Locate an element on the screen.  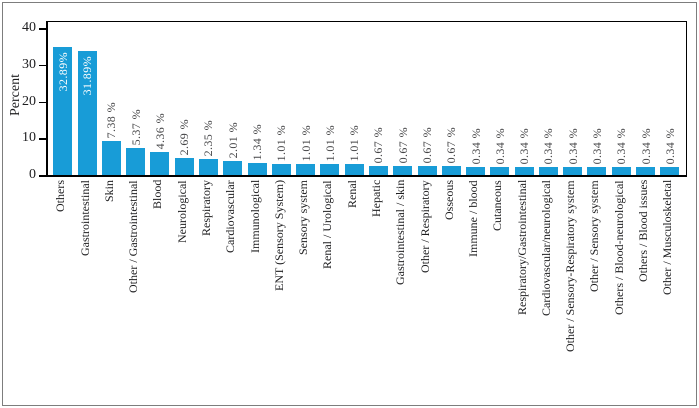
x-axis-label: Others is located at coordinates (60, 196).